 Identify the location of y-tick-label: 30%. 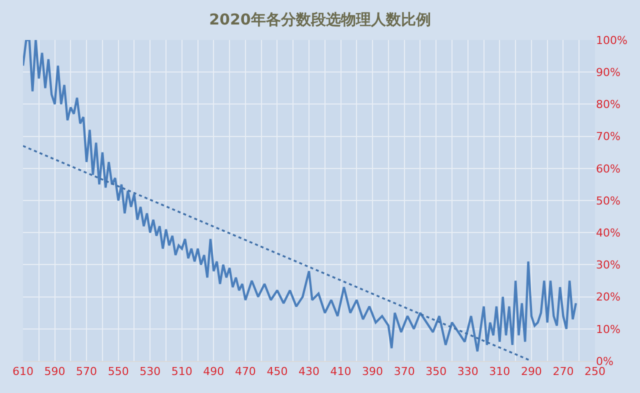
(608, 265).